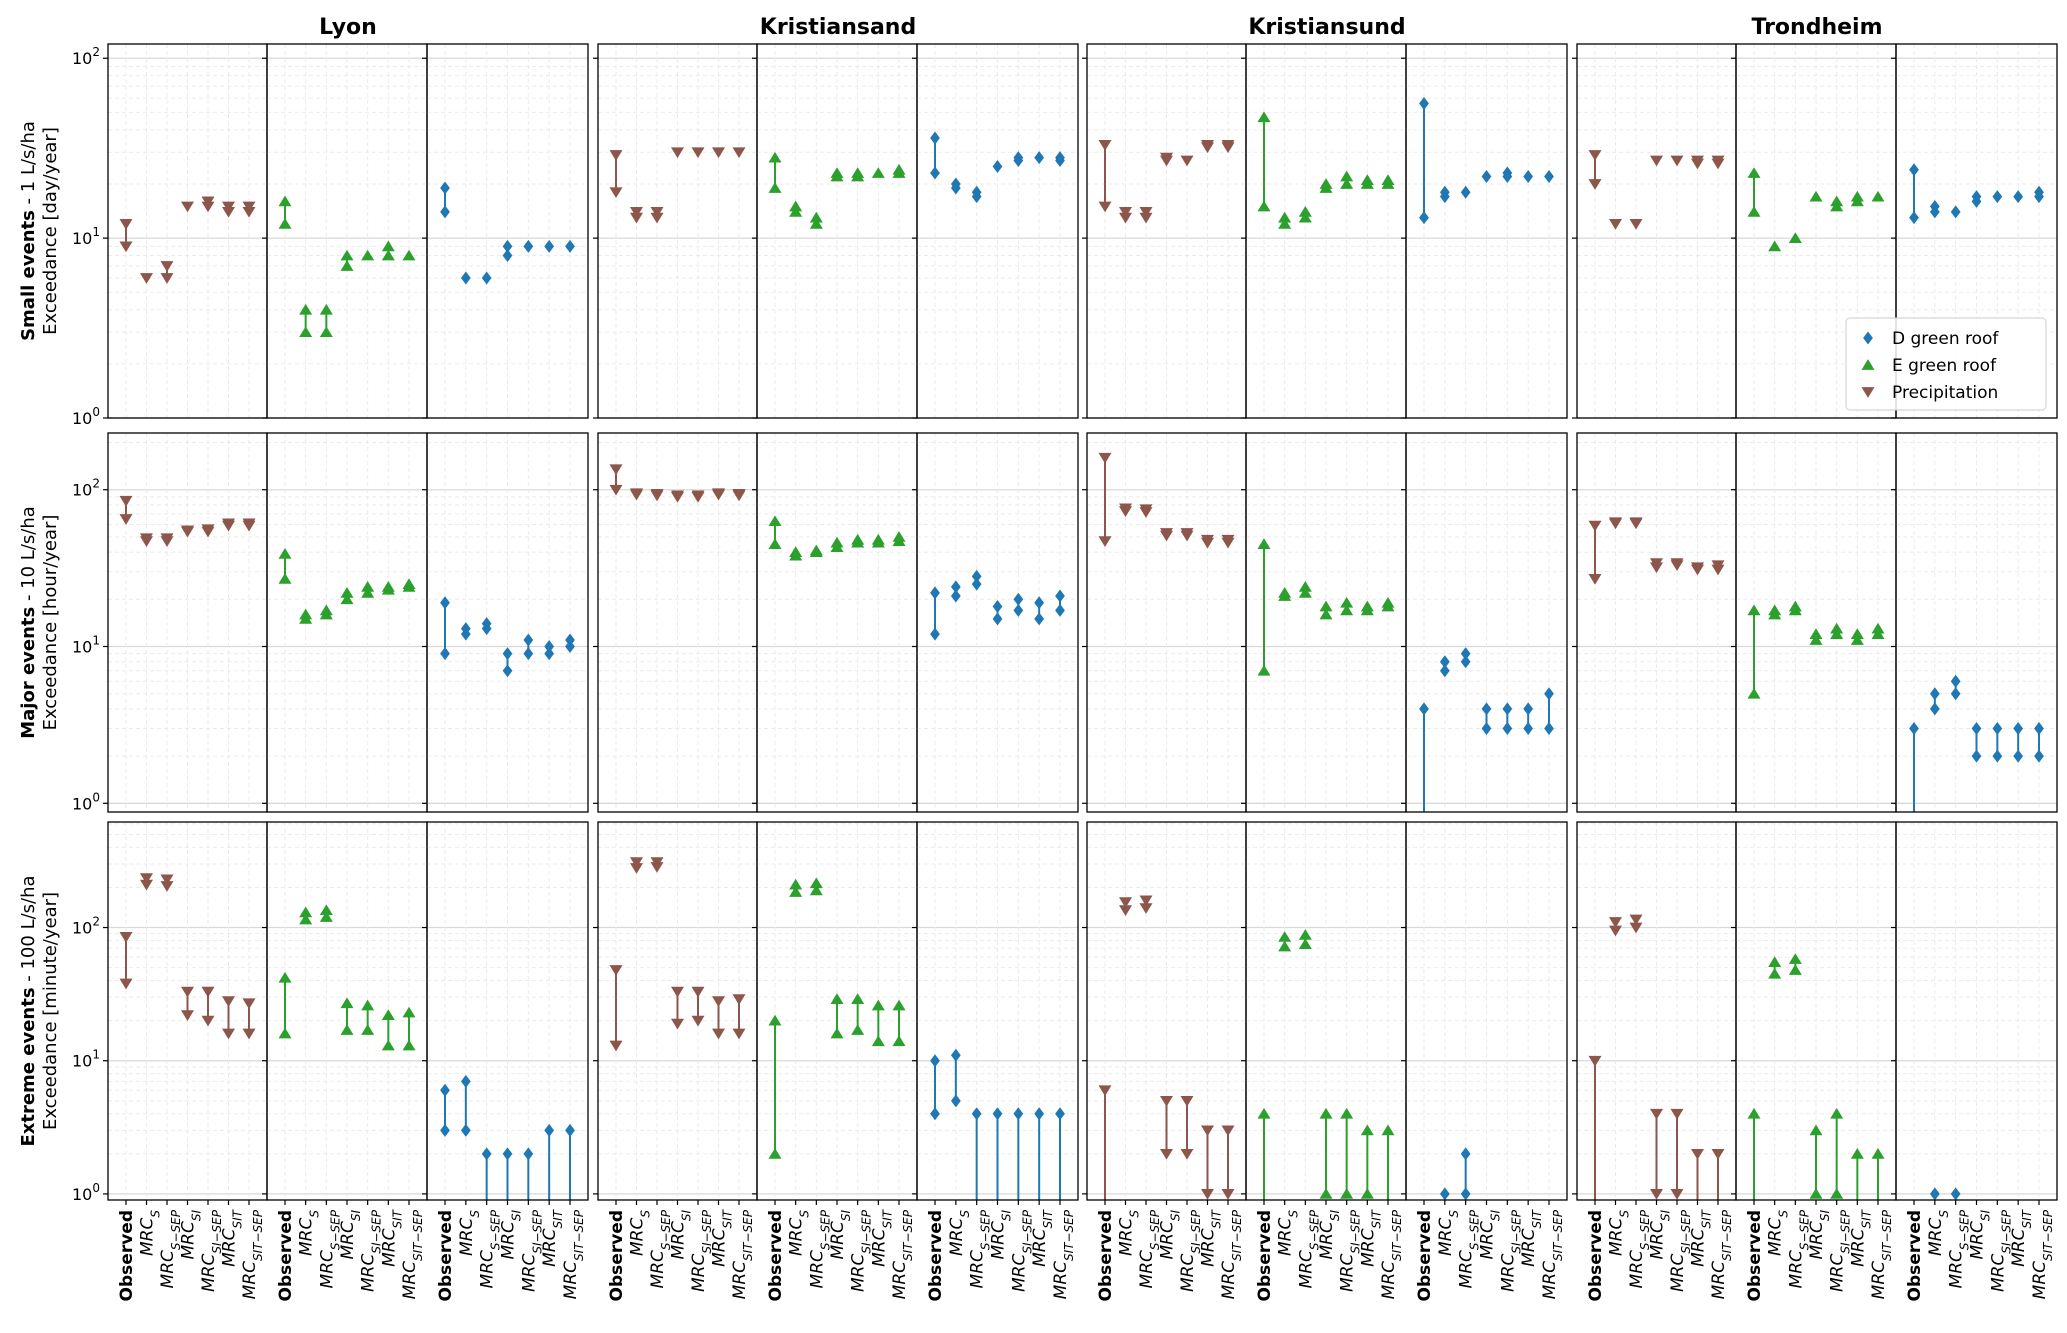 The height and width of the screenshot is (1333, 2067). Describe the element at coordinates (28, 931) in the screenshot. I see `row-label-rest: - 100 L/s/ha` at that location.